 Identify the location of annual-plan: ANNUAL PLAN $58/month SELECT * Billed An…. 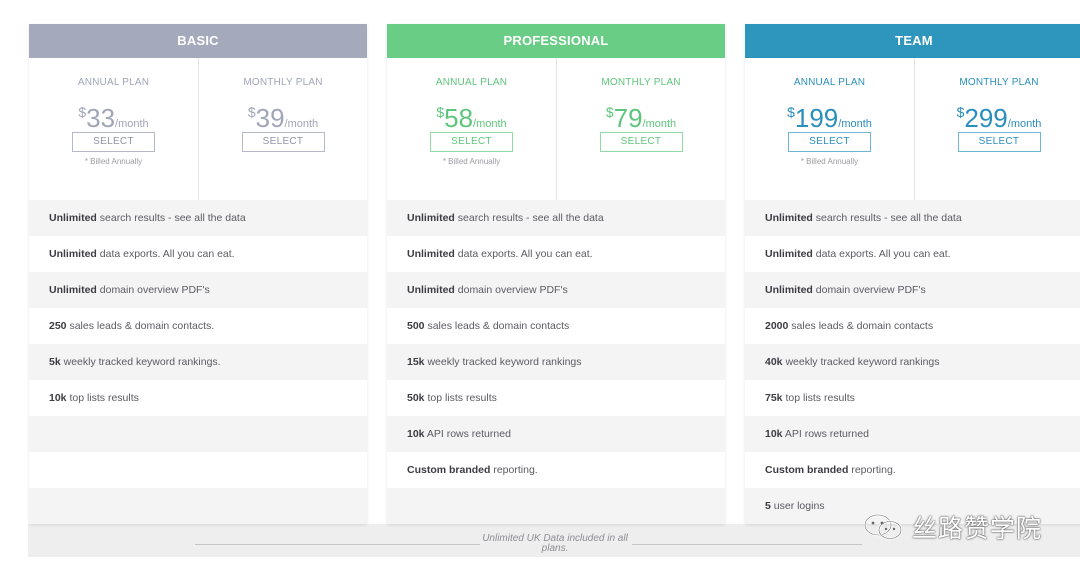
(471, 129).